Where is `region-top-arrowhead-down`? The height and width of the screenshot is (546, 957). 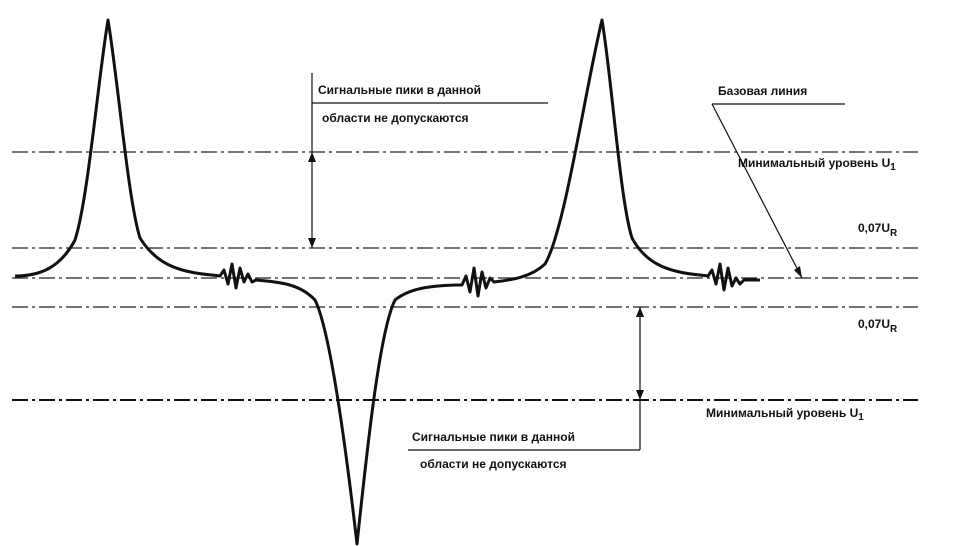
region-top-arrowhead-down is located at coordinates (312, 243).